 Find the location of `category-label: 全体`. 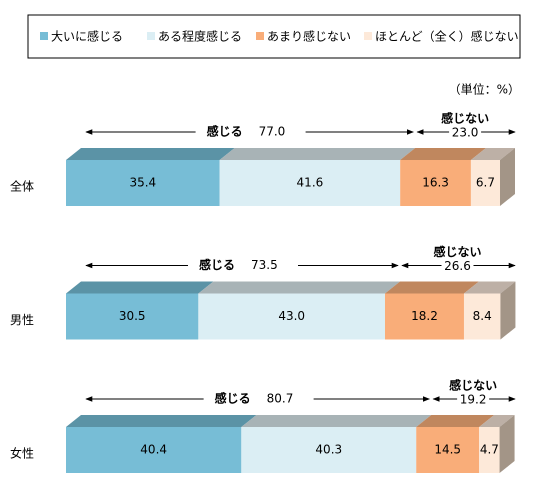

category-label: 全体 is located at coordinates (22, 186).